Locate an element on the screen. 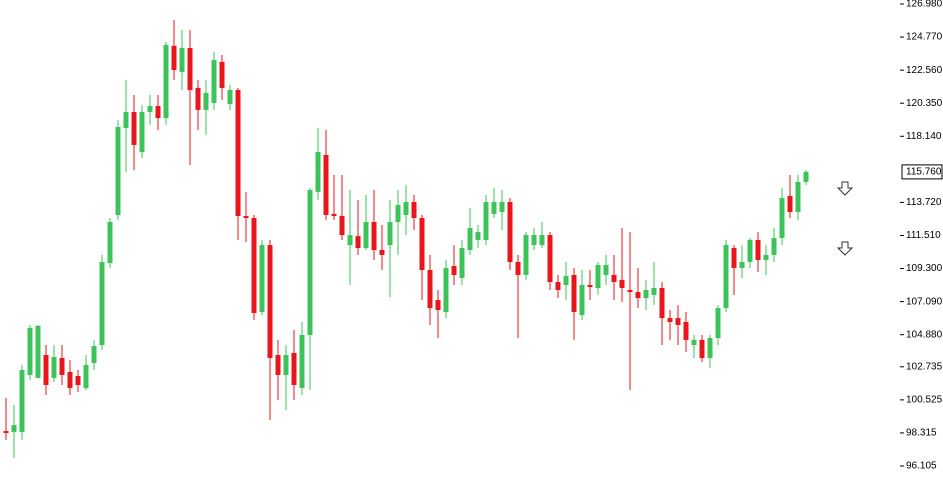 The image size is (943, 487). y-tick-label: 104.880 is located at coordinates (924, 334).